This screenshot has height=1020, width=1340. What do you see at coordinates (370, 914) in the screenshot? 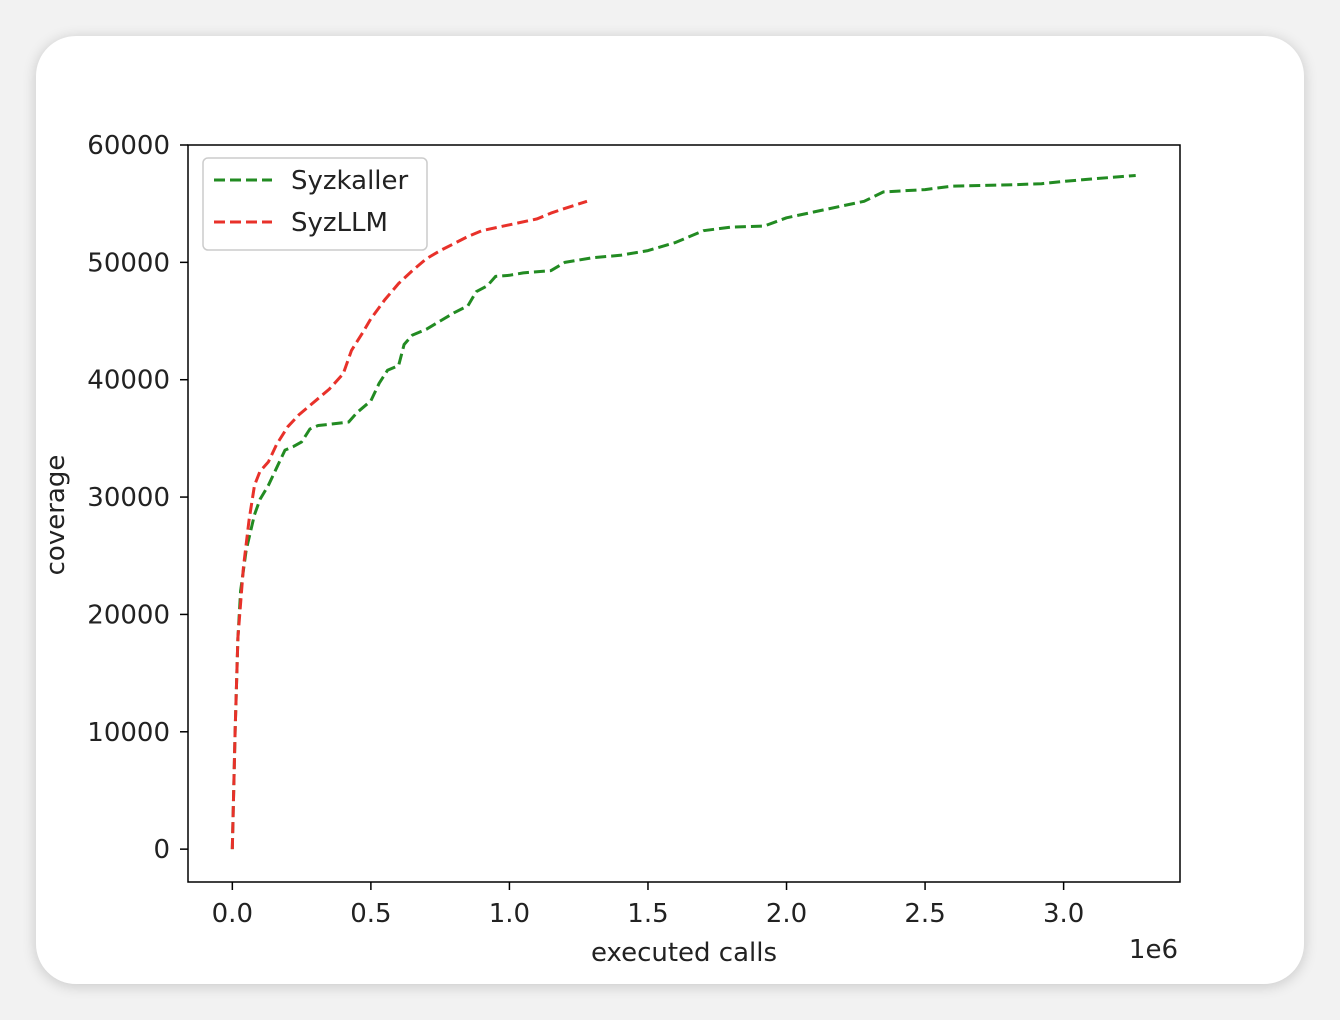
I see `x-tick-label: 0.5` at bounding box center [370, 914].